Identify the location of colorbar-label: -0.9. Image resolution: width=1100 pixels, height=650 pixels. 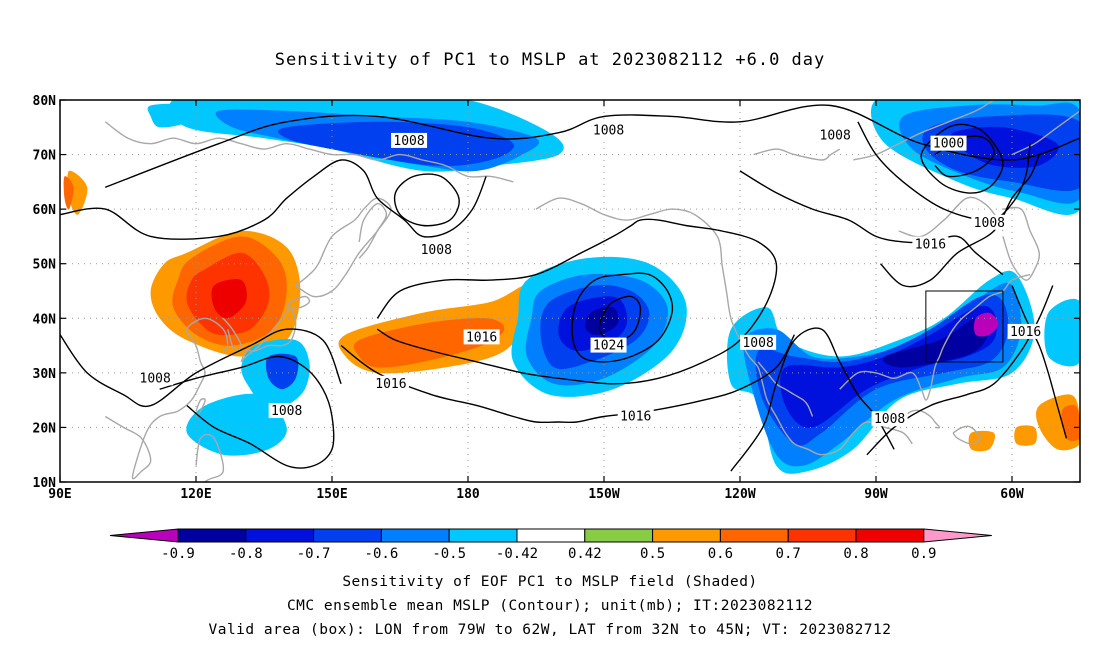
(178, 554).